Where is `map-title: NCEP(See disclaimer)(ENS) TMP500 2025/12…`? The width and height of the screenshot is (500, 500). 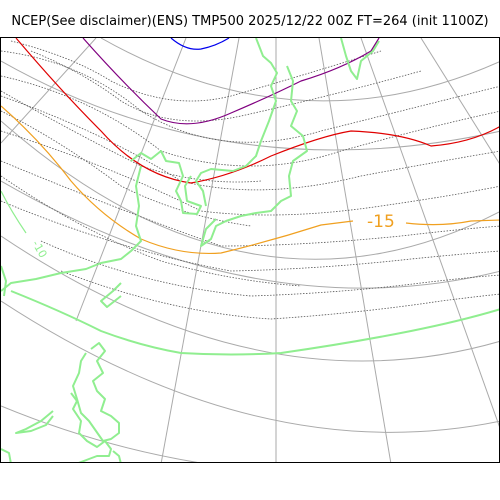
map-title: NCEP(See disclaimer)(ENS) TMP500 2025/12… is located at coordinates (250, 21).